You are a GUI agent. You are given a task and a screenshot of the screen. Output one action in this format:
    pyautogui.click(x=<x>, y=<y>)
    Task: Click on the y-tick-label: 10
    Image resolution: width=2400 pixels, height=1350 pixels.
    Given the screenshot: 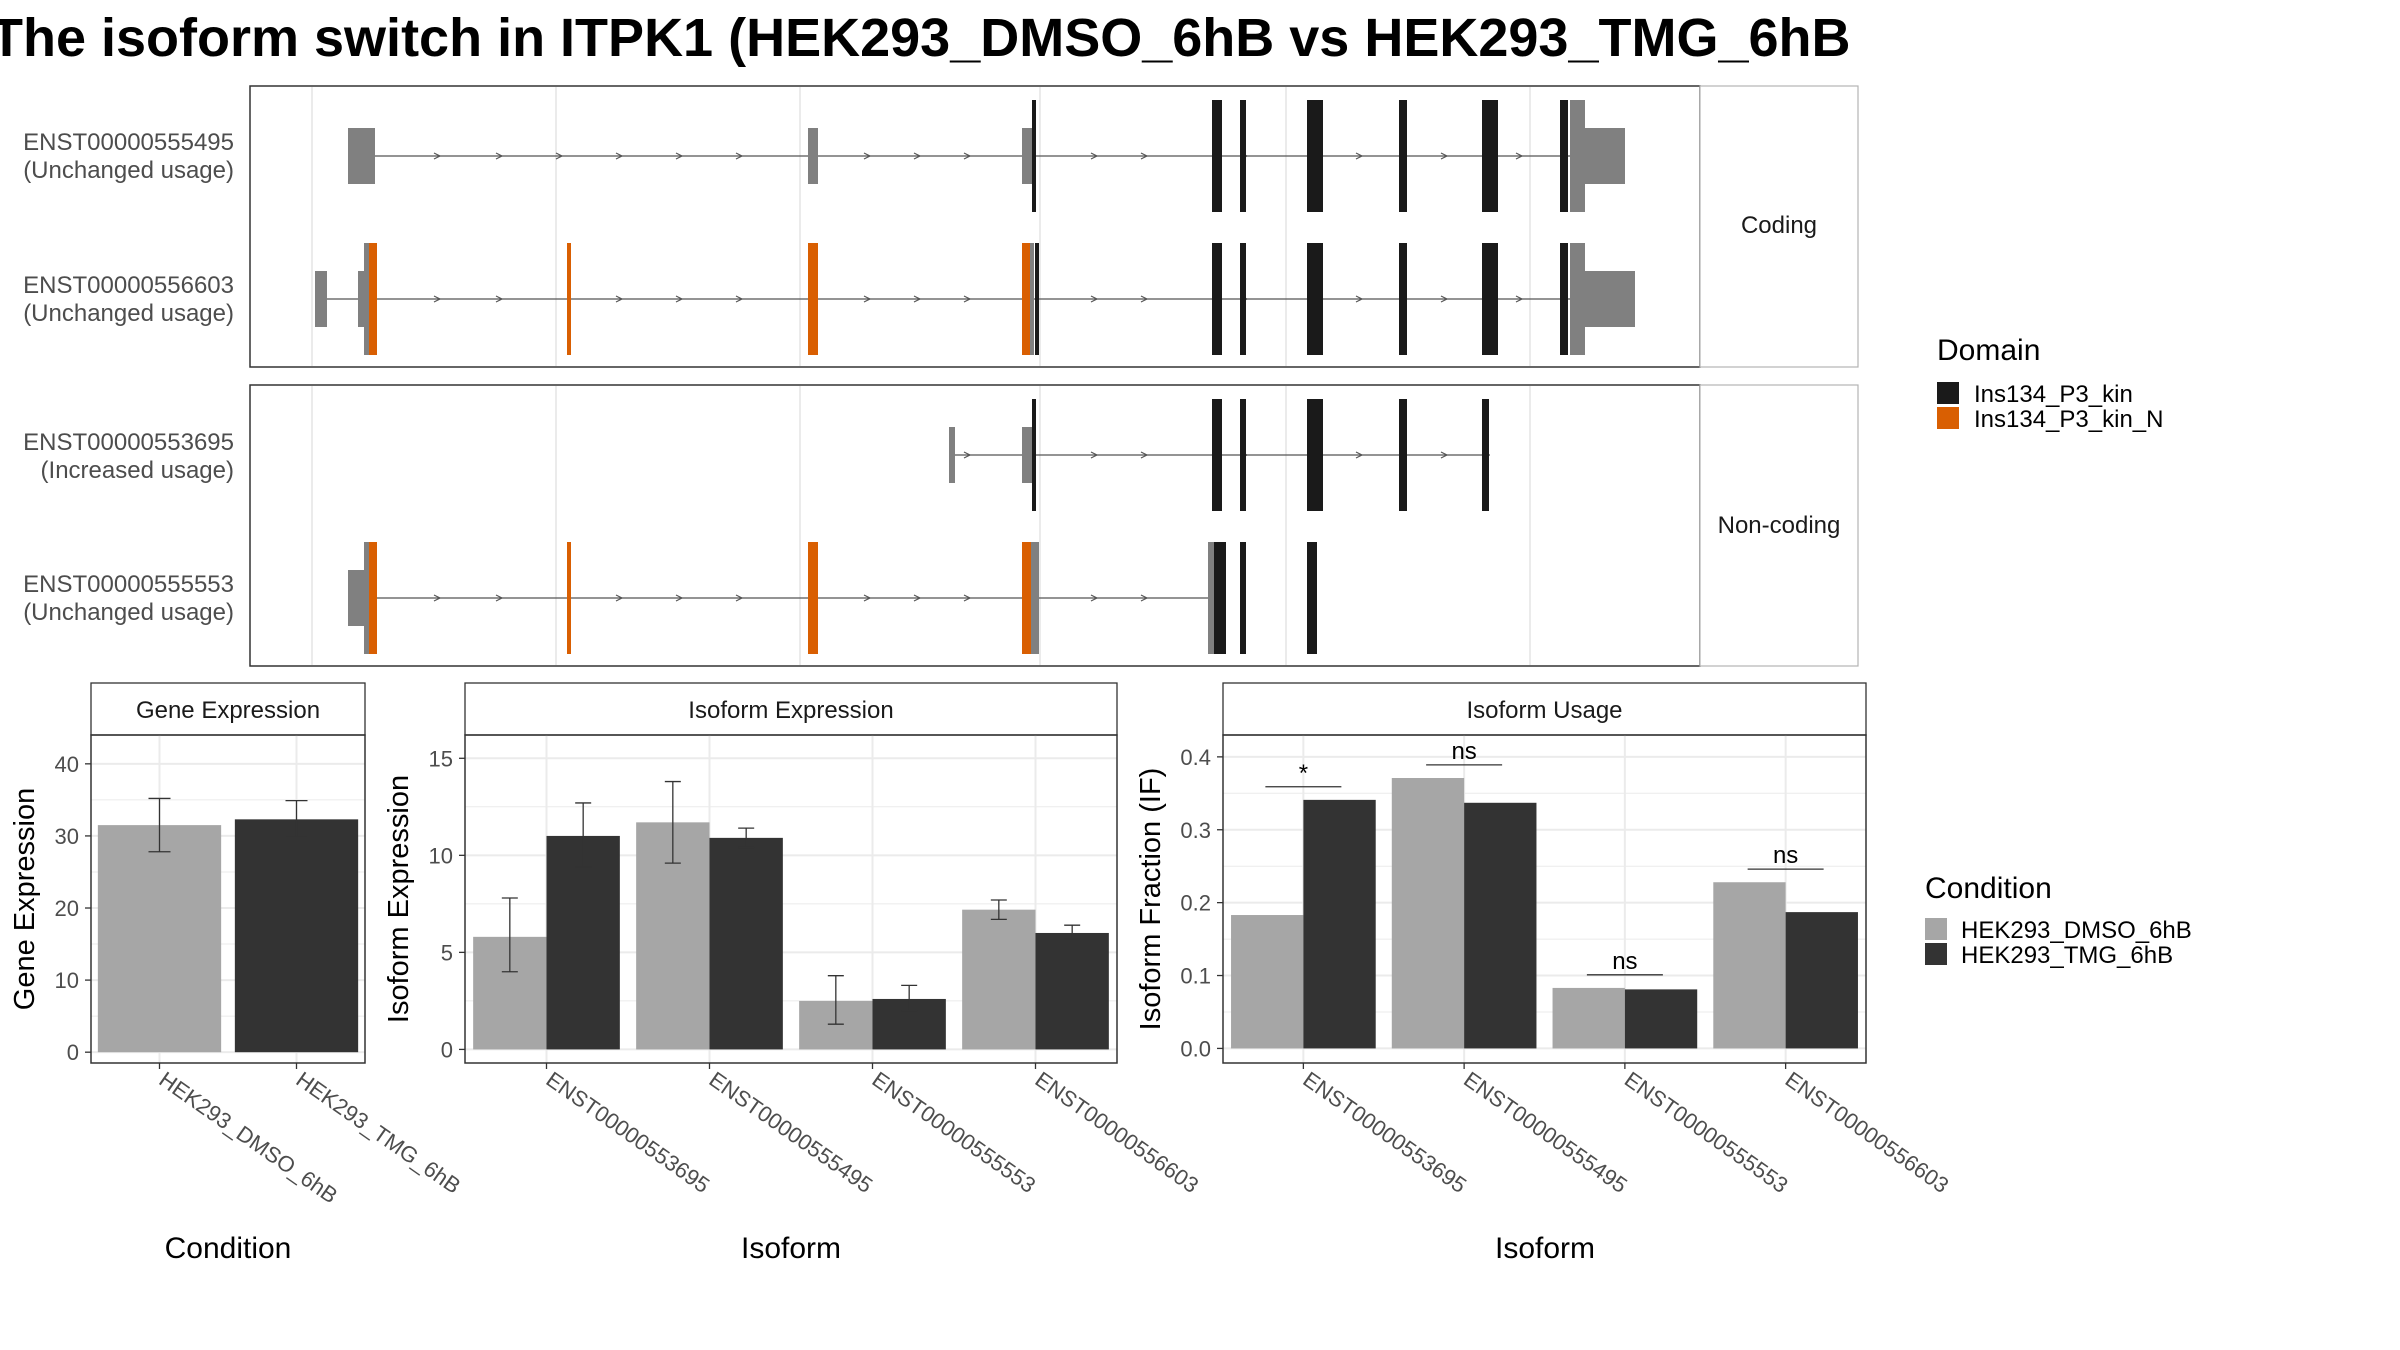 What is the action you would take?
    pyautogui.click(x=441, y=855)
    